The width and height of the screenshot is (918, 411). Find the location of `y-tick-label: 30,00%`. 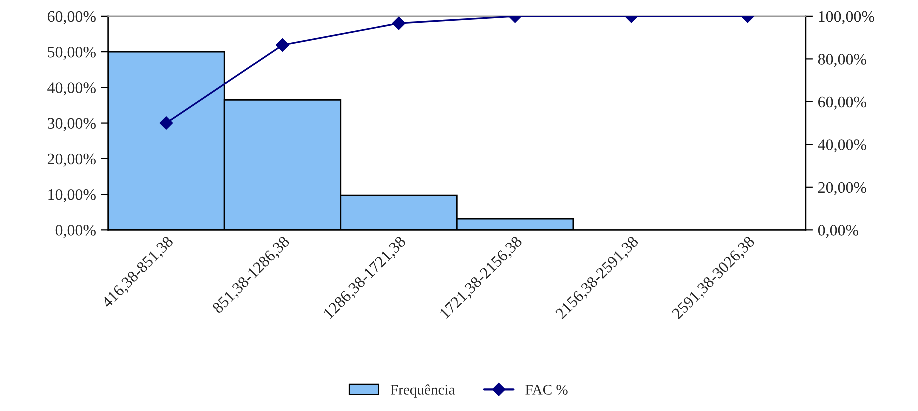

y-tick-label: 30,00% is located at coordinates (72, 125).